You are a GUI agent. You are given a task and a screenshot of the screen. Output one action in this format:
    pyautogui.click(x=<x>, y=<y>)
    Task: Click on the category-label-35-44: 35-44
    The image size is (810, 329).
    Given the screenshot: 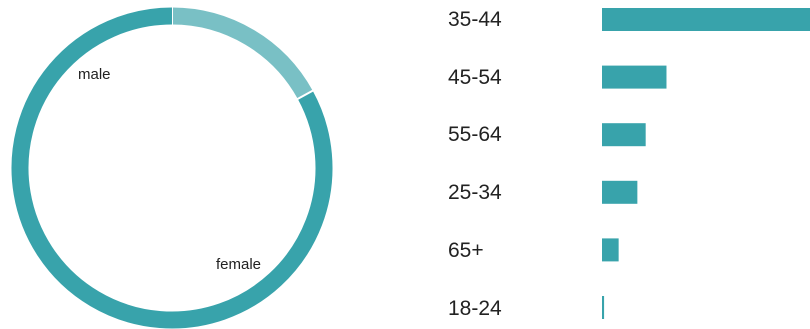 What is the action you would take?
    pyautogui.click(x=475, y=19)
    